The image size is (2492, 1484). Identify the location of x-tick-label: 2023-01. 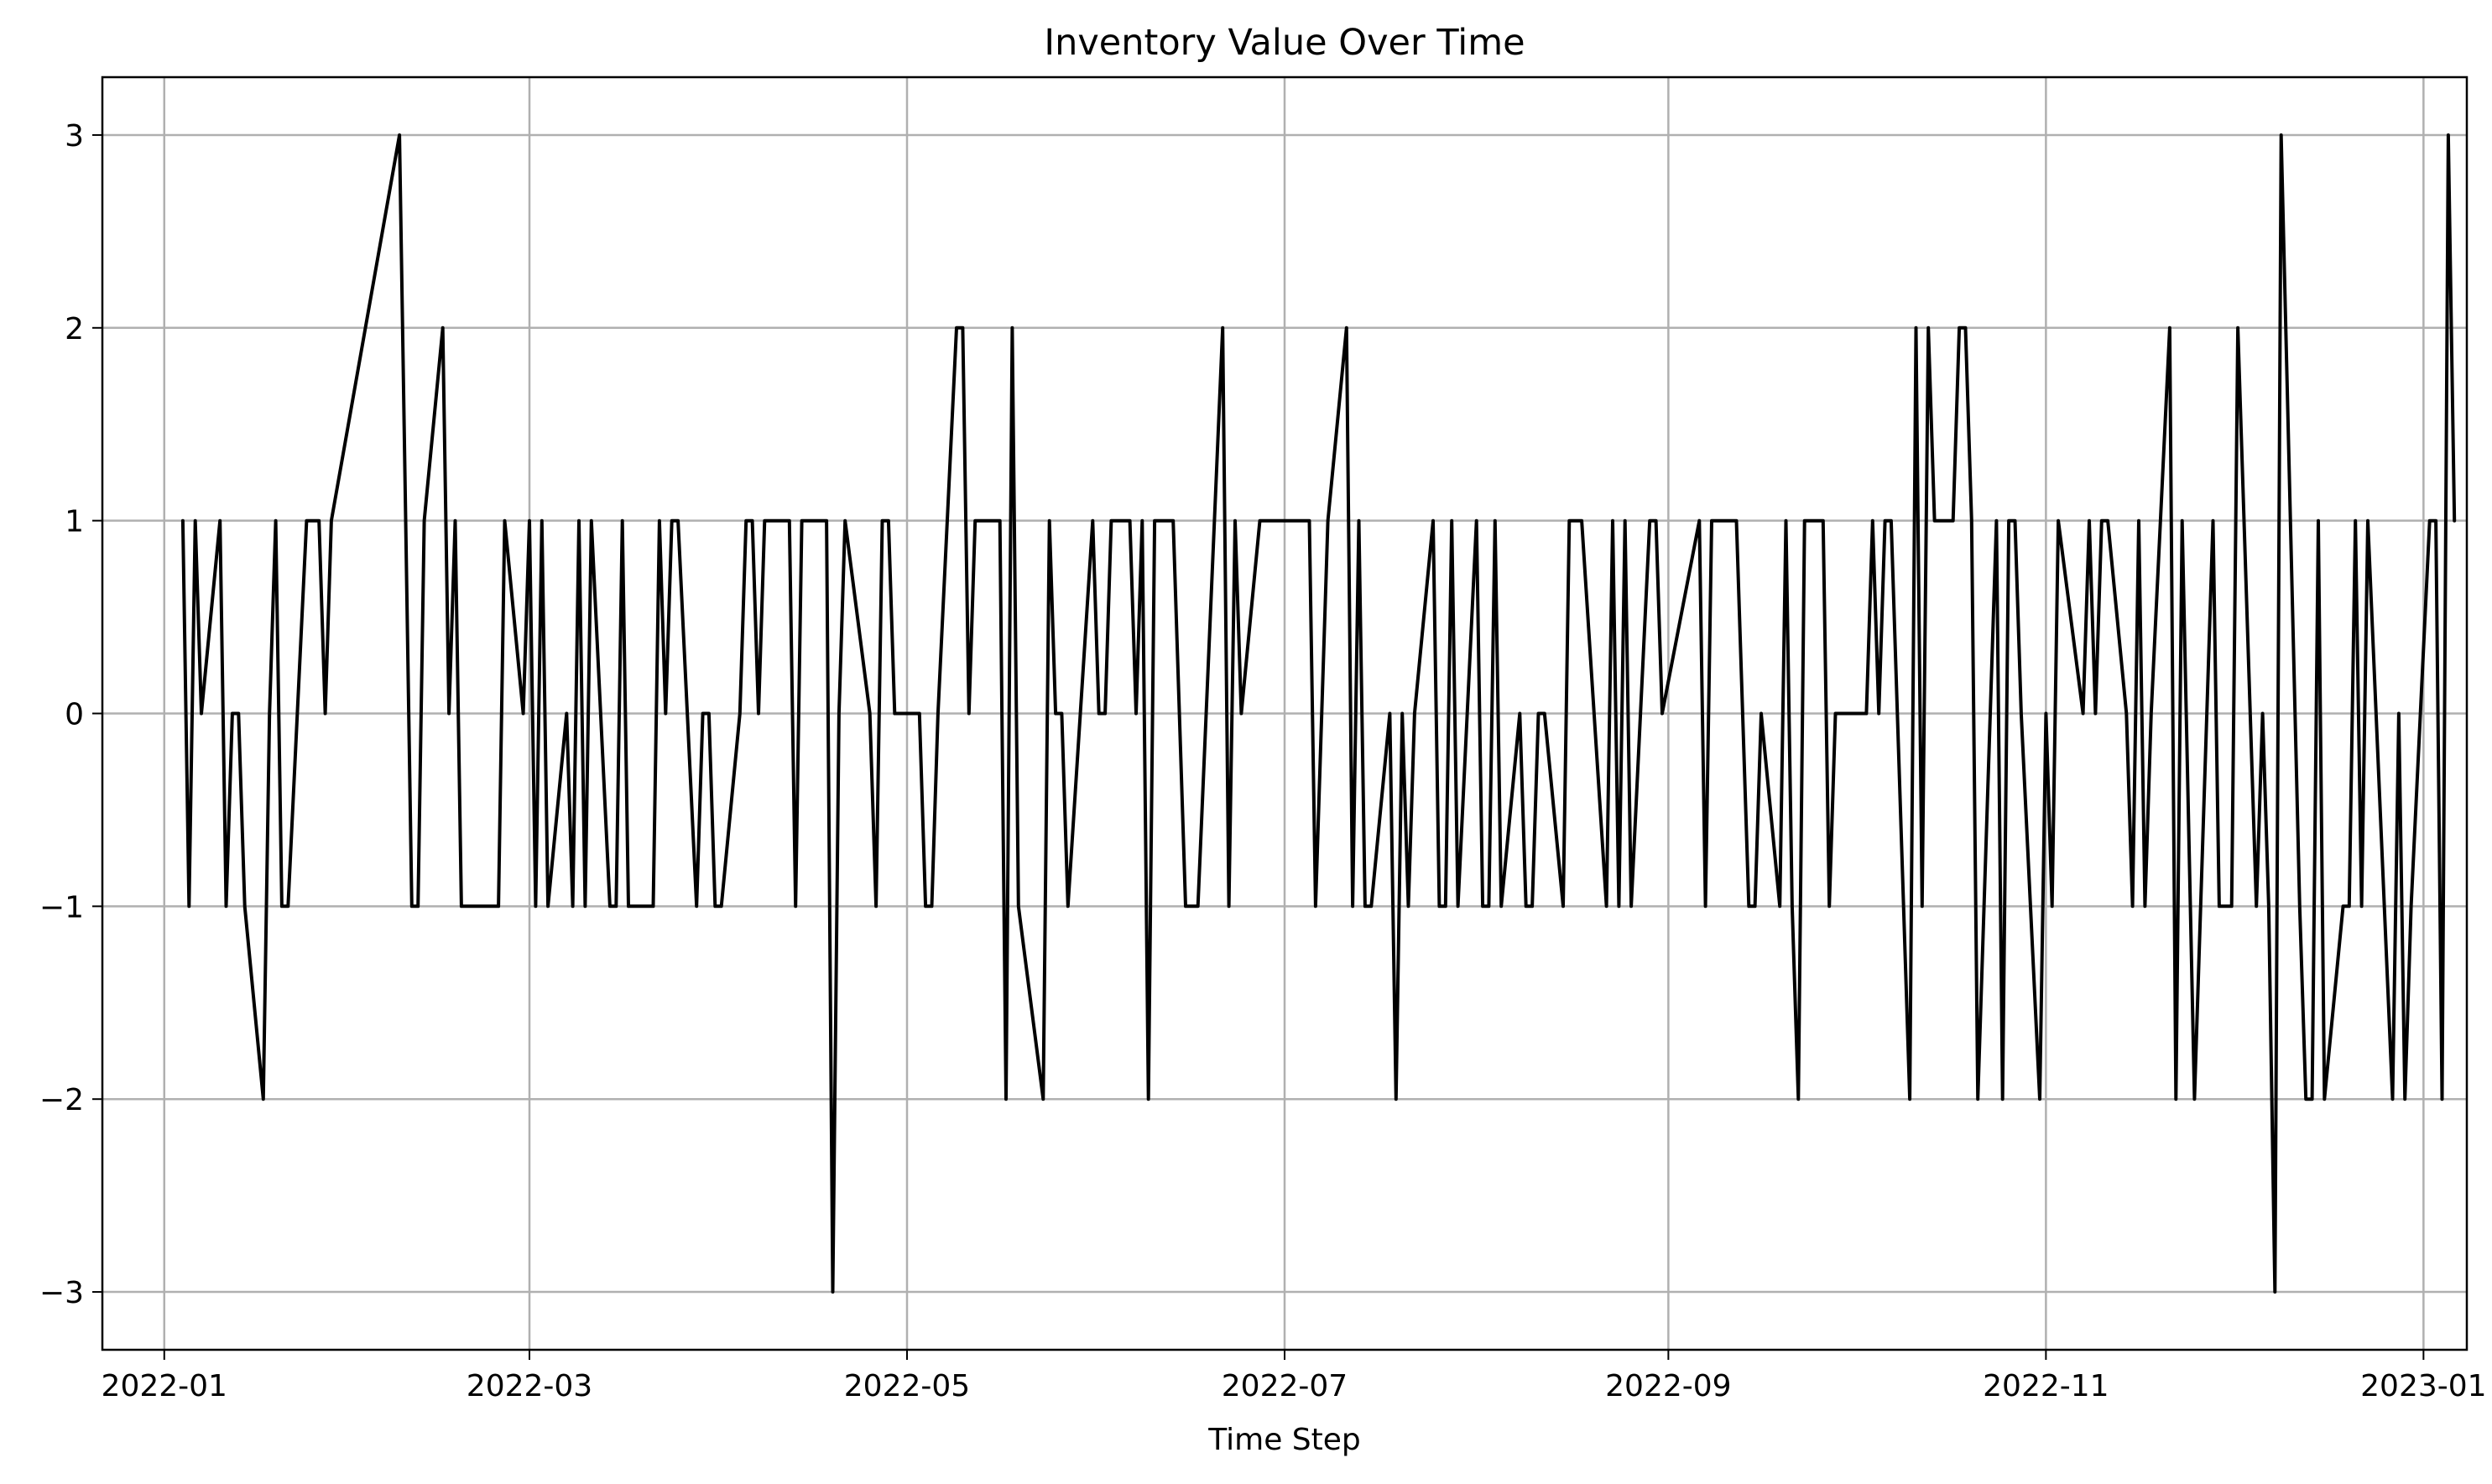
(2423, 1386).